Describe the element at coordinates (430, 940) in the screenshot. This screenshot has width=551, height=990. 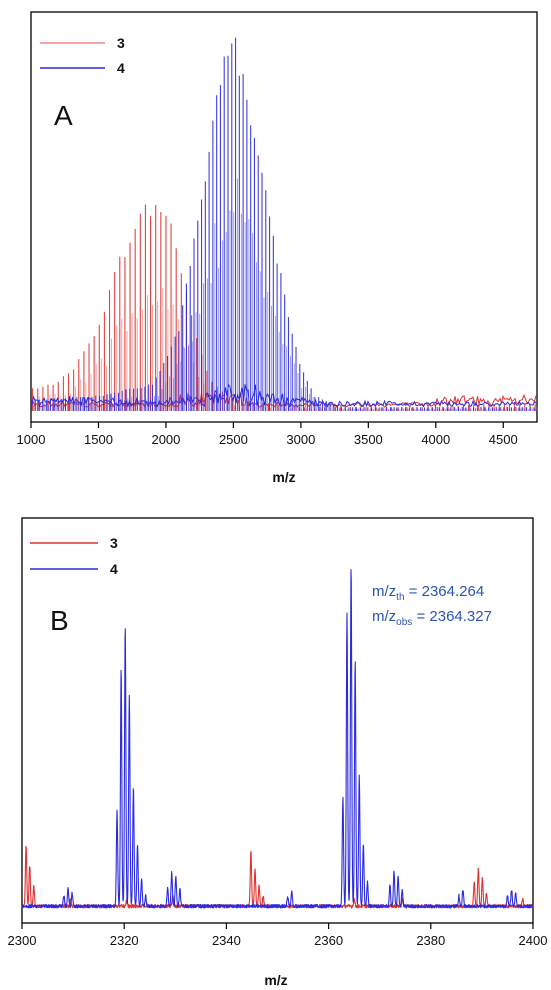
I see `x-tick-label: 2380` at that location.